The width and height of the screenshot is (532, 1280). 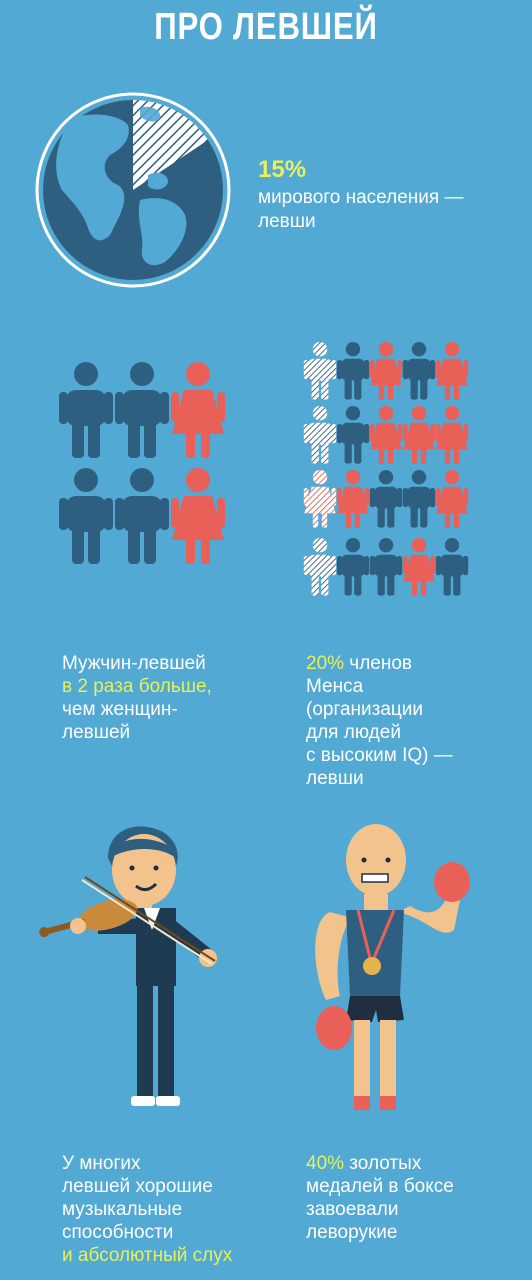 What do you see at coordinates (137, 686) in the screenshot?
I see `gender-text-highlight: в 2 раза больше,` at bounding box center [137, 686].